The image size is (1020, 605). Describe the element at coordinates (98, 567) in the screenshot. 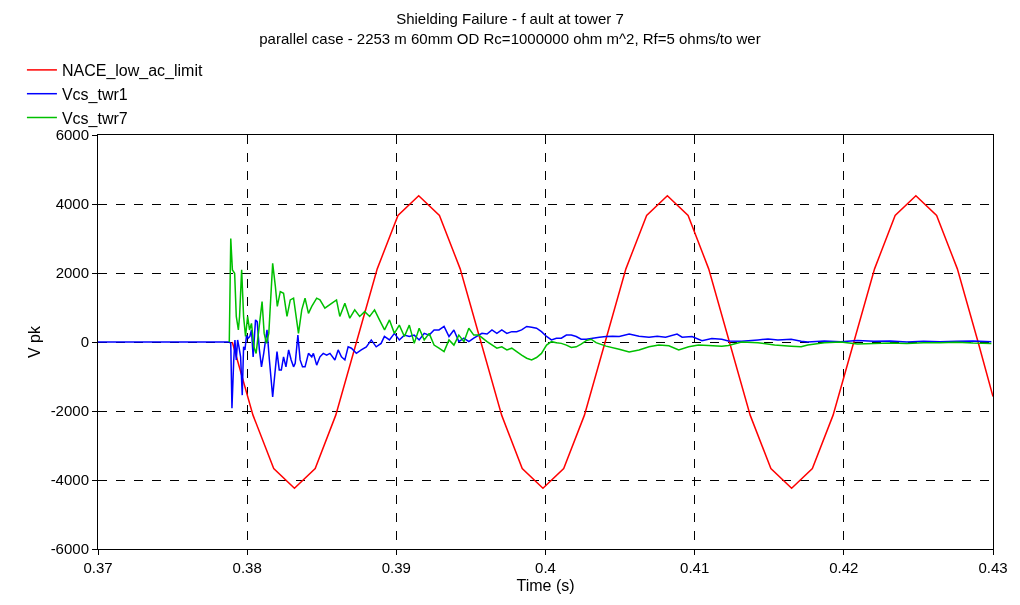

I see `x-tick-label: 0.37` at that location.